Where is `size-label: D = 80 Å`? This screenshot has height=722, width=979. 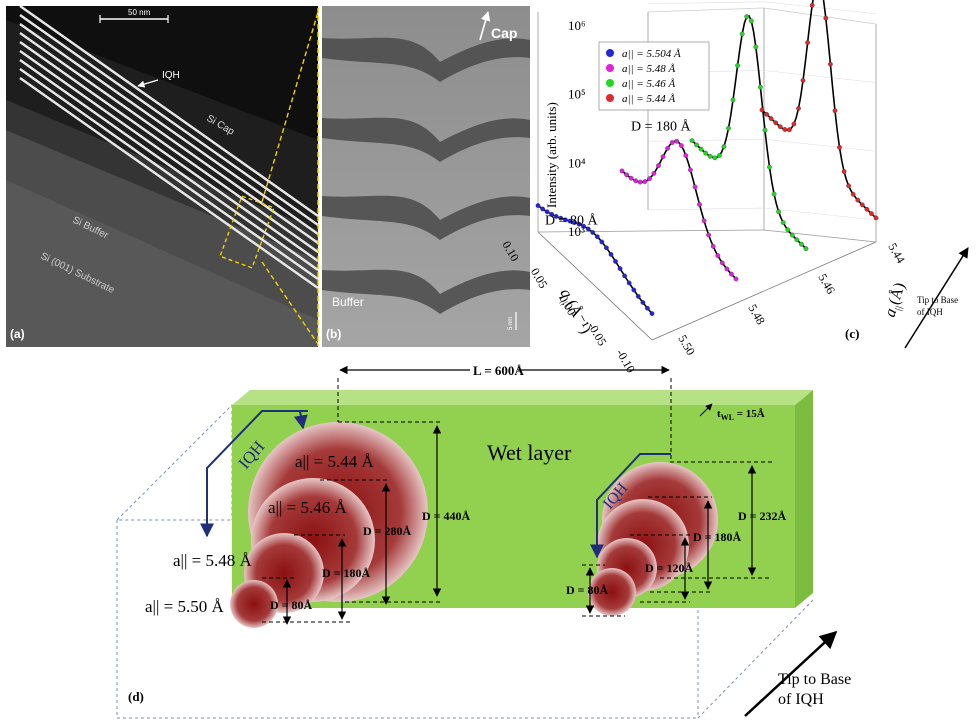 size-label: D = 80 Å is located at coordinates (572, 220).